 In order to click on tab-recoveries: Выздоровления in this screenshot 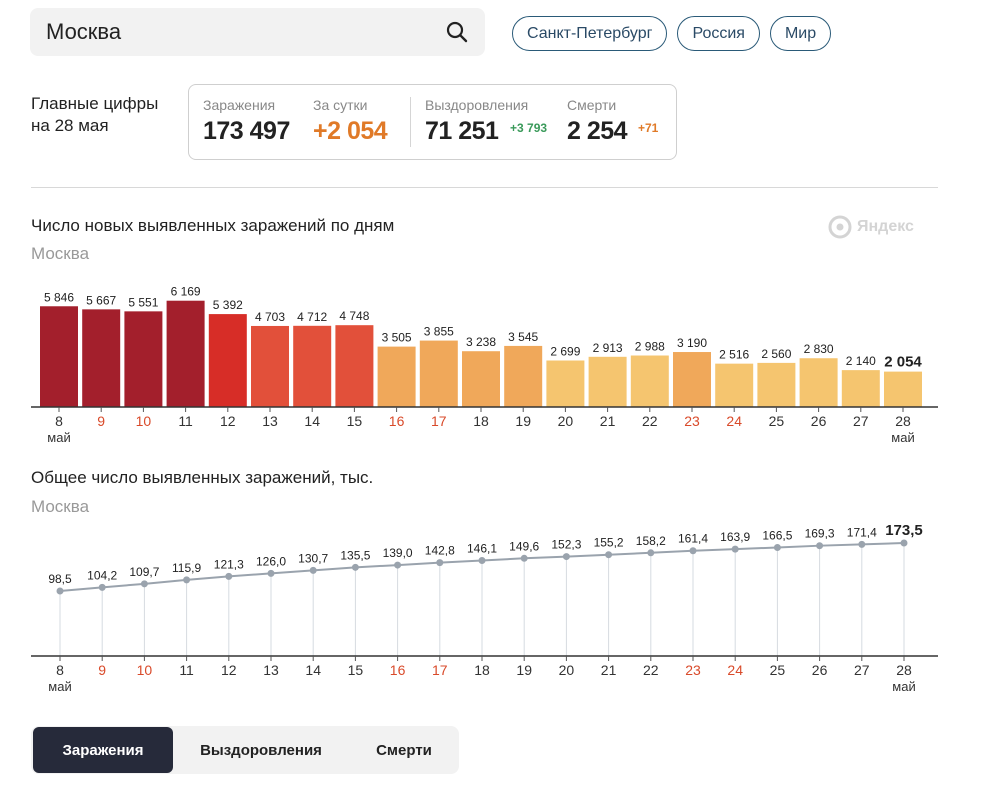, I will do `click(261, 750)`.